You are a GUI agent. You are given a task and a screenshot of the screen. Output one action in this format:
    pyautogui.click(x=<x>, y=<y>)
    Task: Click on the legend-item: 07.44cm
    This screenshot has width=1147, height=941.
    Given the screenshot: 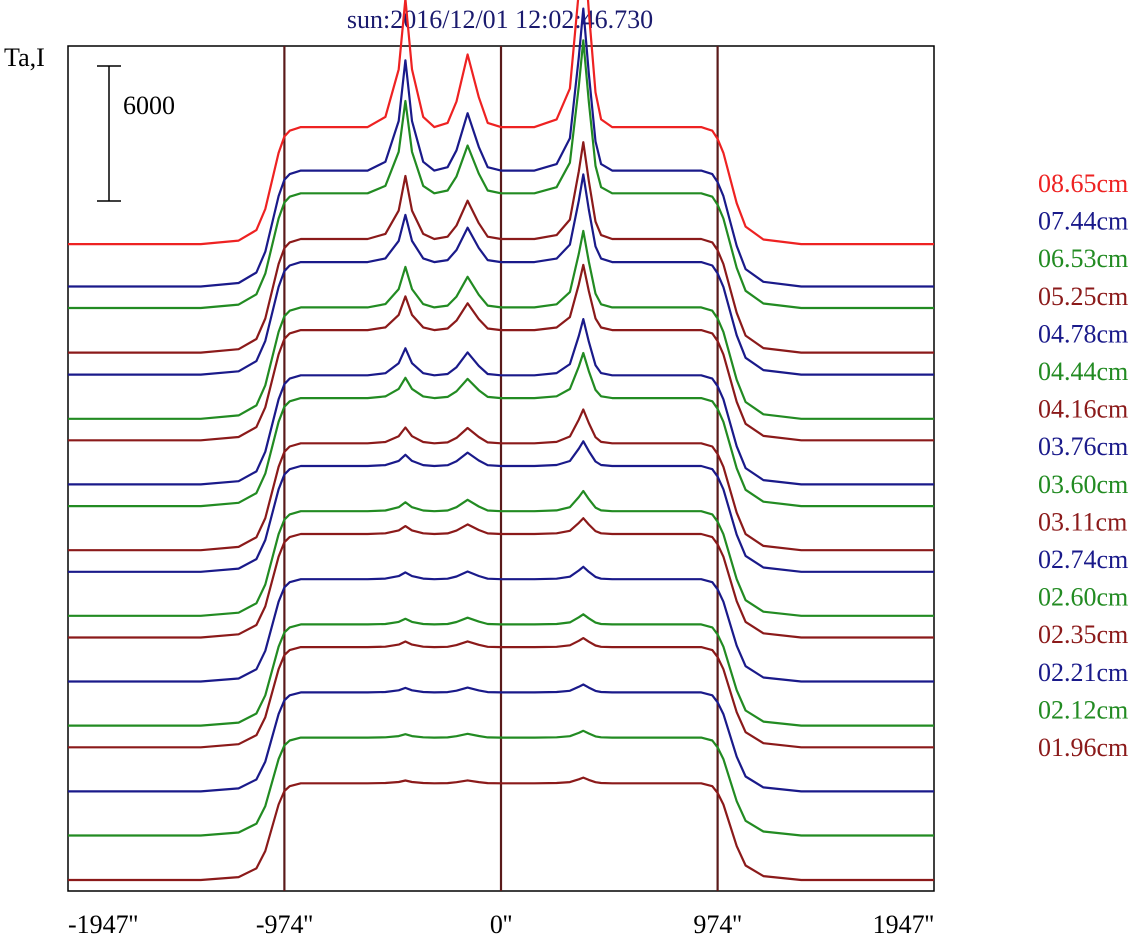 What is the action you would take?
    pyautogui.click(x=1083, y=221)
    